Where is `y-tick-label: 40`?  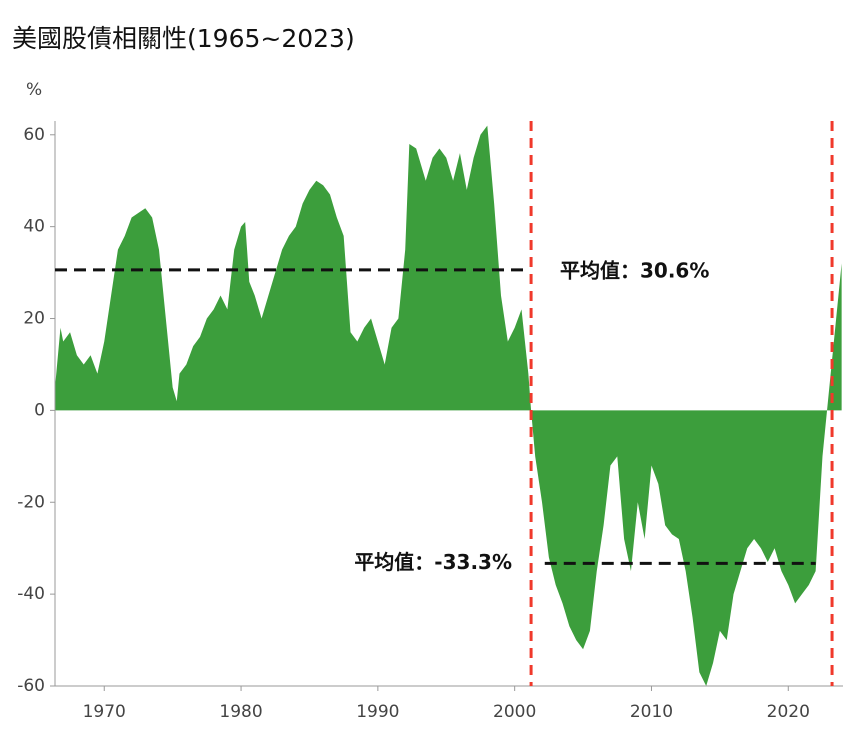
y-tick-label: 40 is located at coordinates (34, 227).